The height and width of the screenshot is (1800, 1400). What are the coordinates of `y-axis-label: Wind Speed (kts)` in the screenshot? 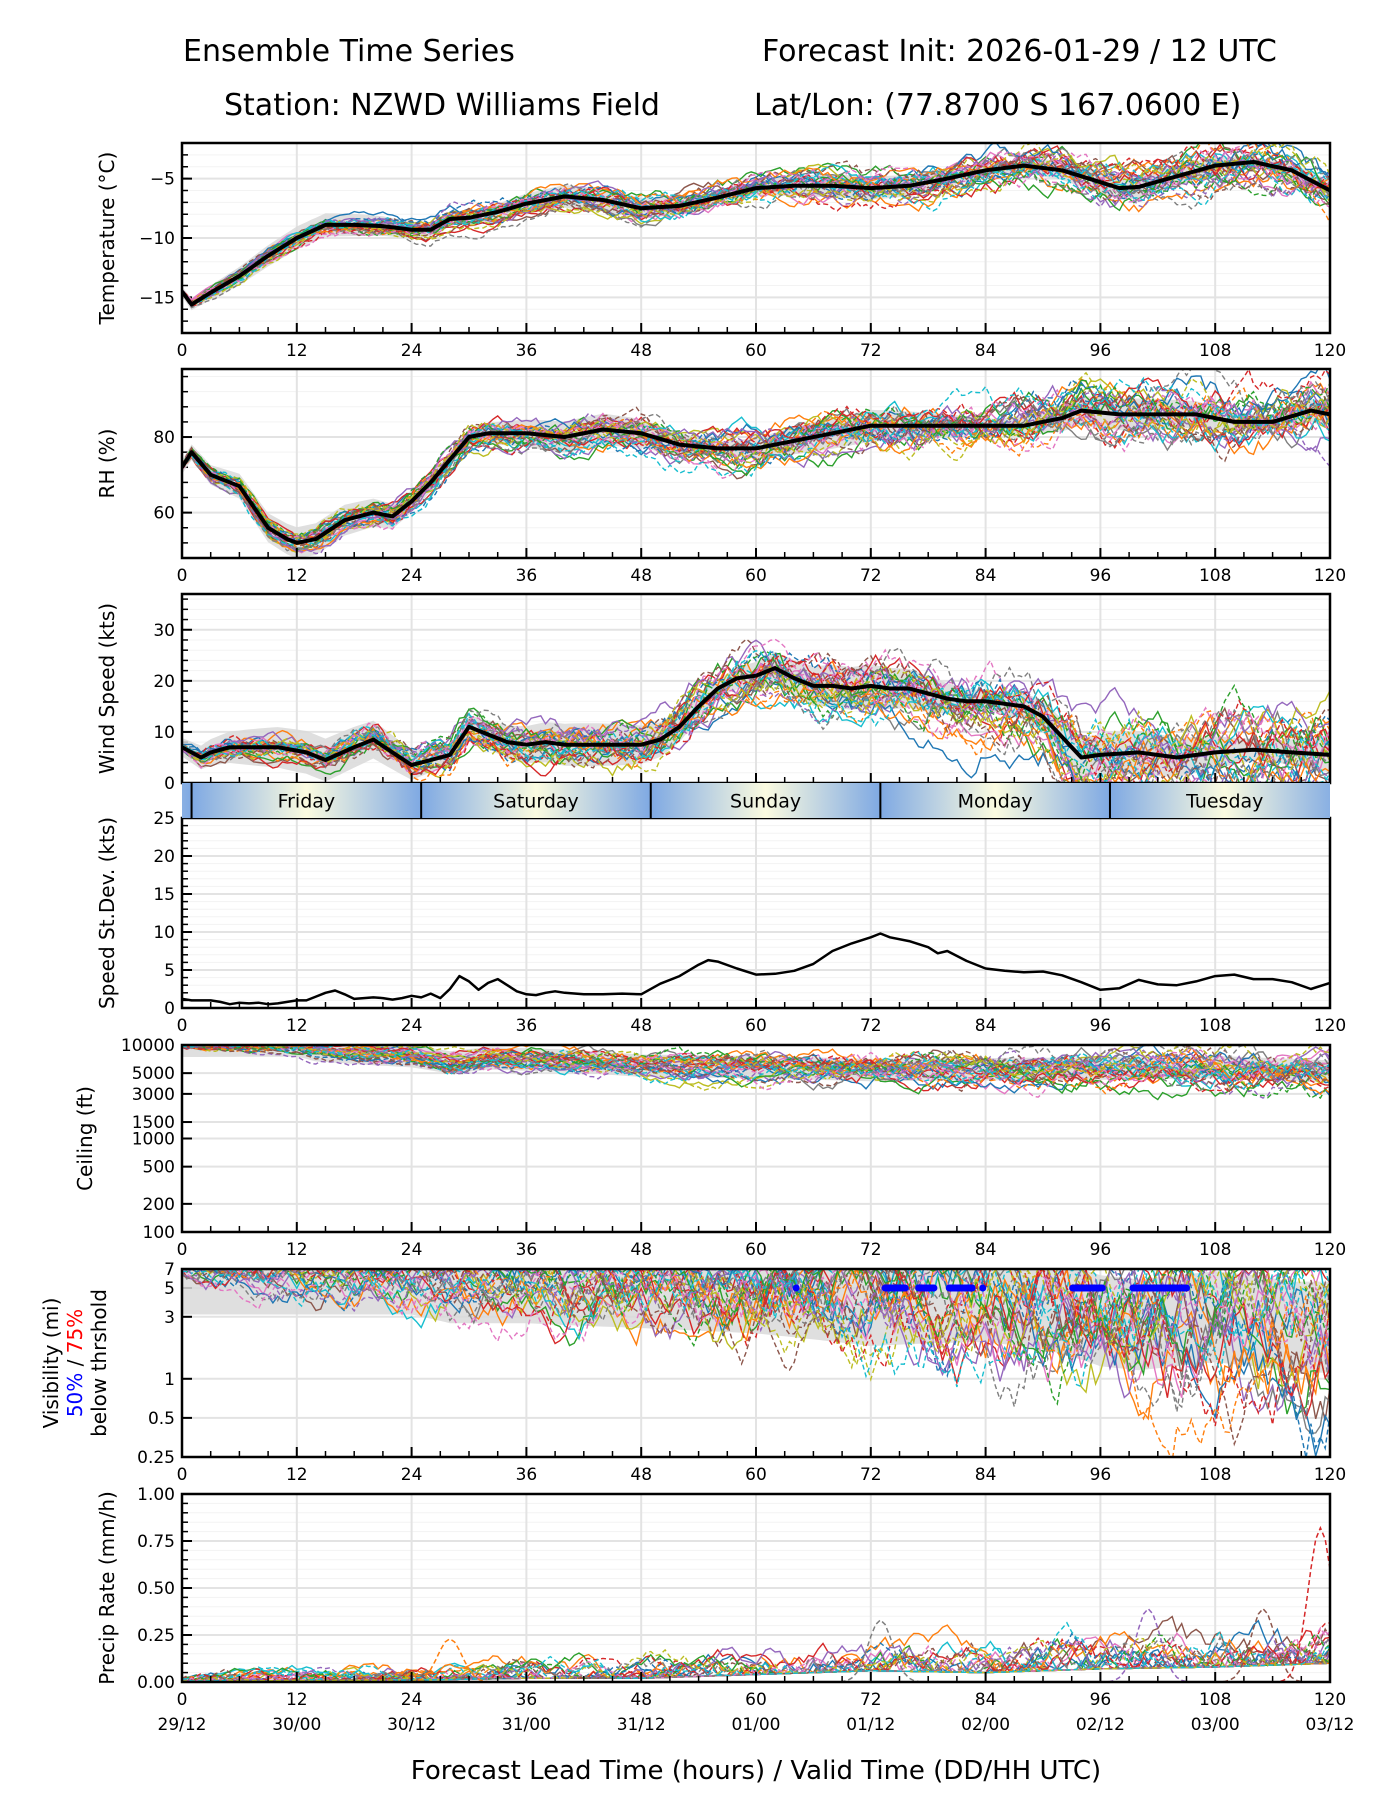 It's located at (107, 688).